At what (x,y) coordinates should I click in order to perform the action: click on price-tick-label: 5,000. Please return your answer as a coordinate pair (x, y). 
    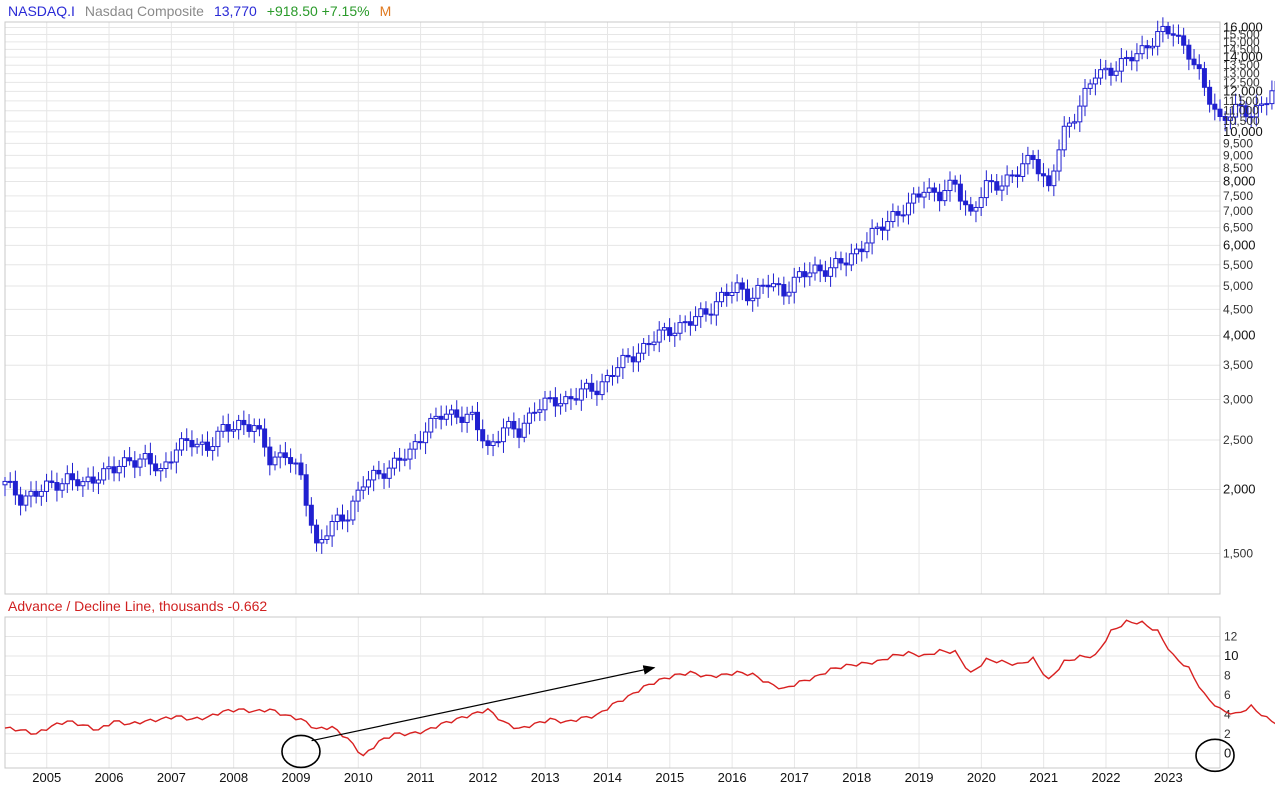
    Looking at the image, I should click on (1238, 286).